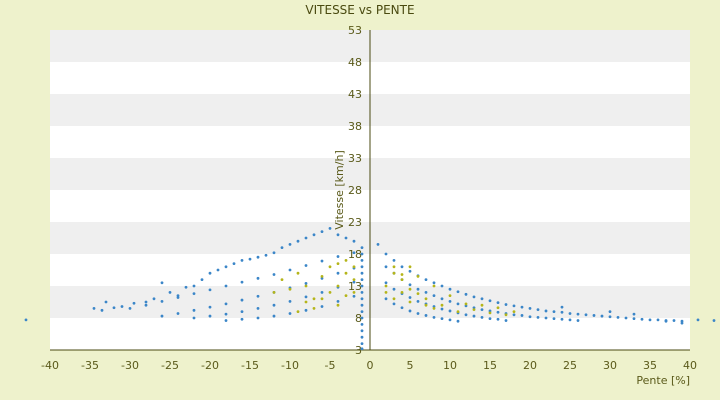 The width and height of the screenshot is (720, 400). What do you see at coordinates (355, 190) in the screenshot?
I see `y-tick-label: 28` at bounding box center [355, 190].